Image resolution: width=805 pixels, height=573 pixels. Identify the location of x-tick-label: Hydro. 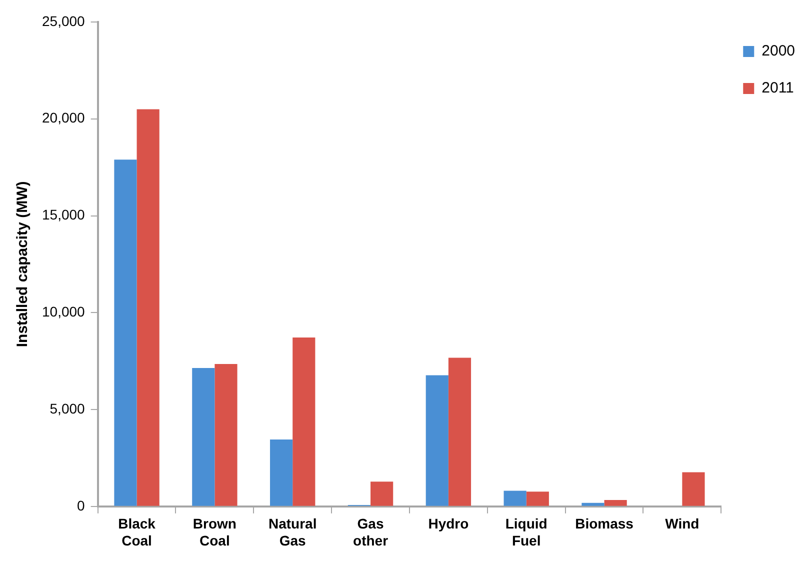
(448, 524).